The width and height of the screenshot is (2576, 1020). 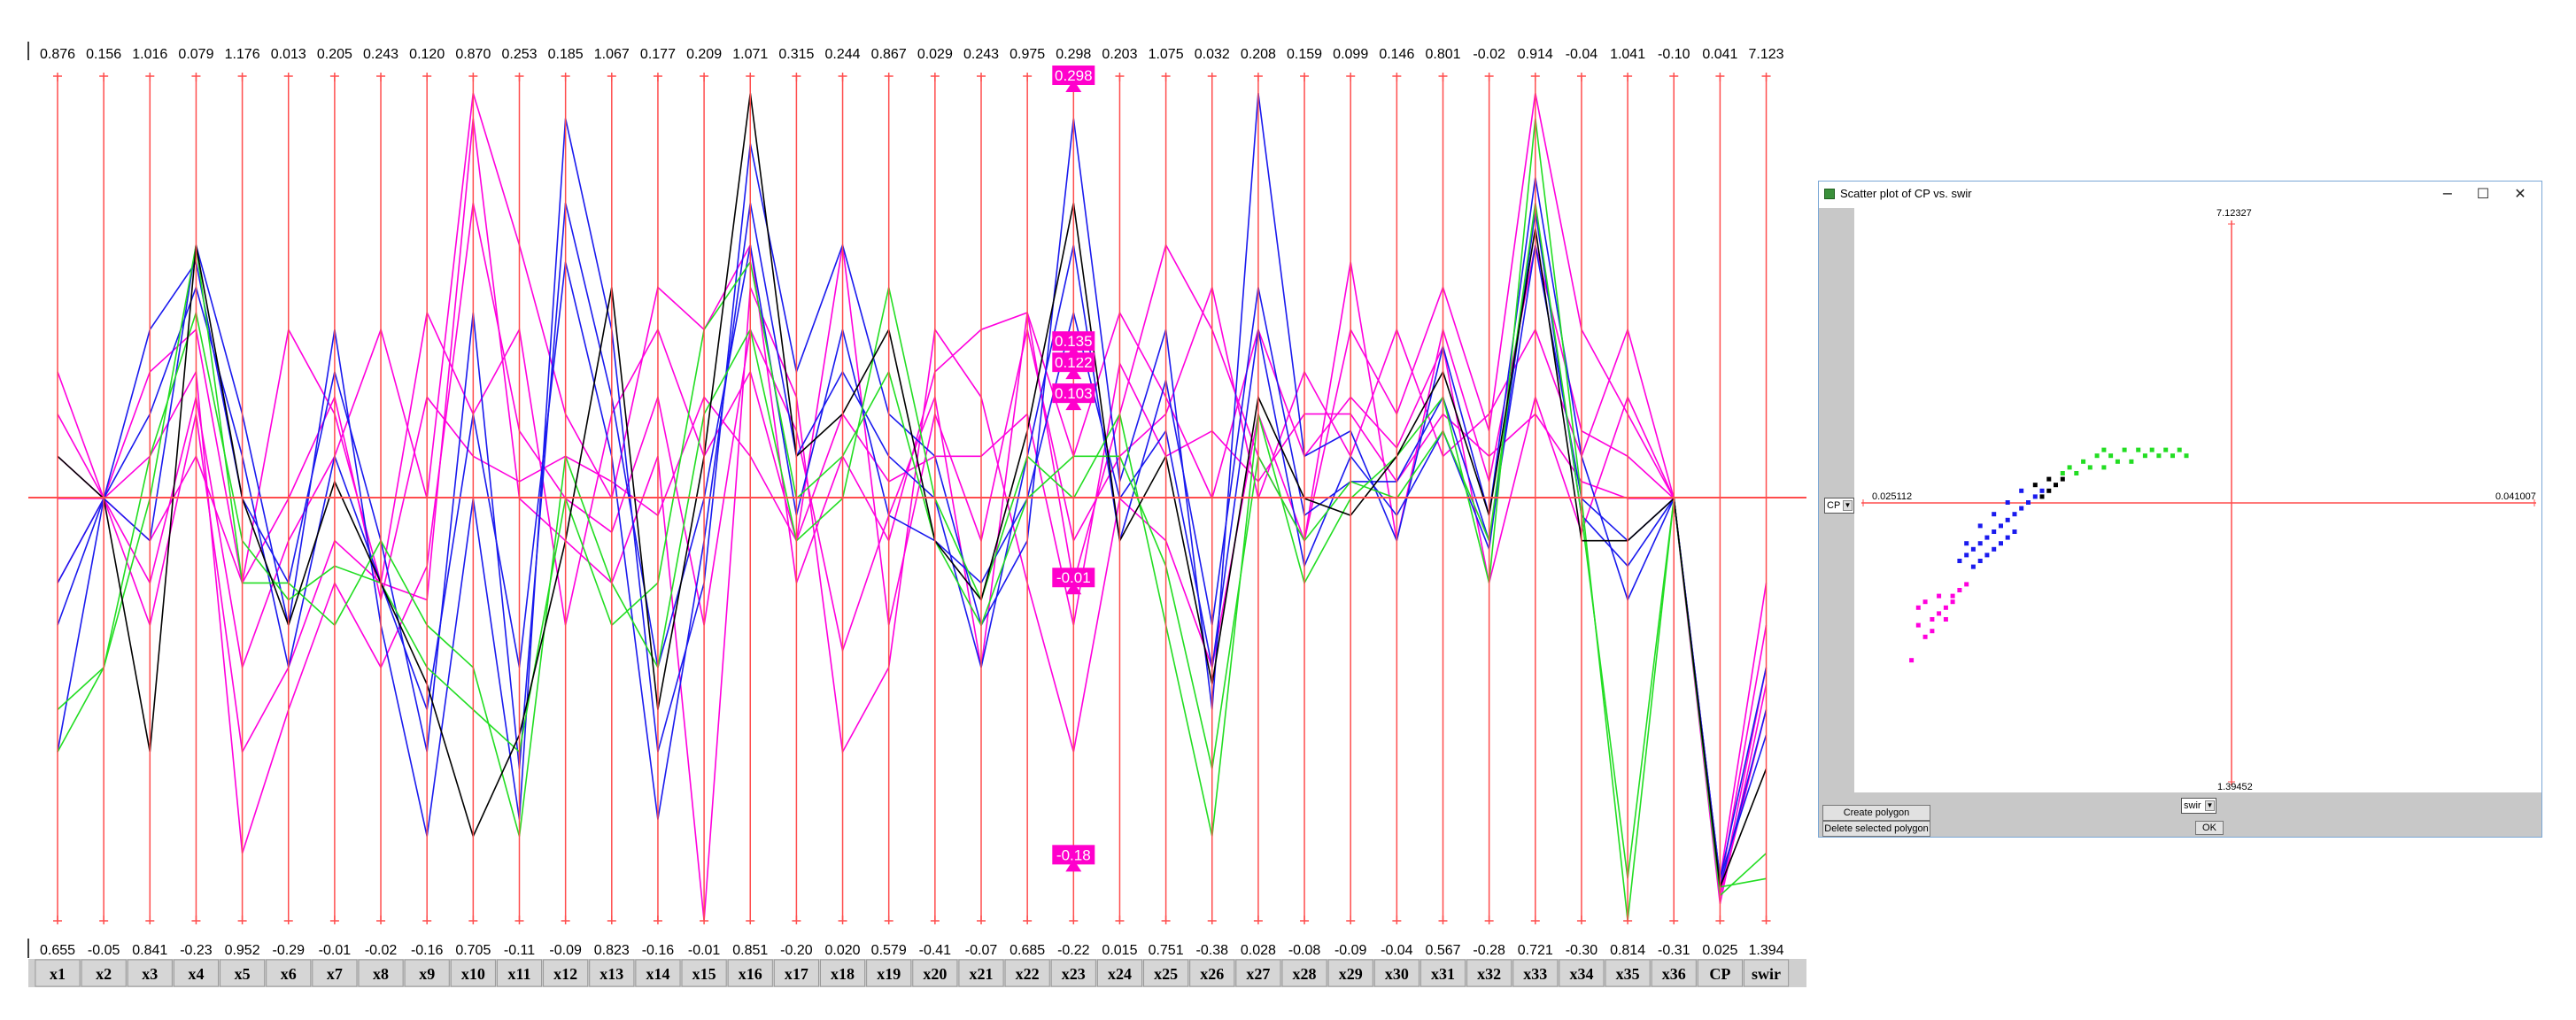 What do you see at coordinates (473, 920) in the screenshot?
I see `axis-bottom-tick-x10` at bounding box center [473, 920].